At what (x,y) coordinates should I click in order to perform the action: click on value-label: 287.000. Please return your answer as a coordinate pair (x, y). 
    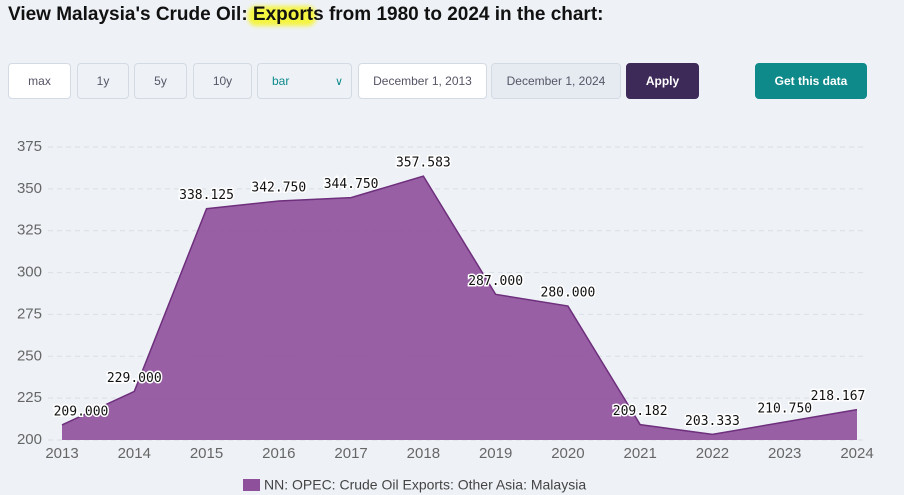
    Looking at the image, I should click on (495, 281).